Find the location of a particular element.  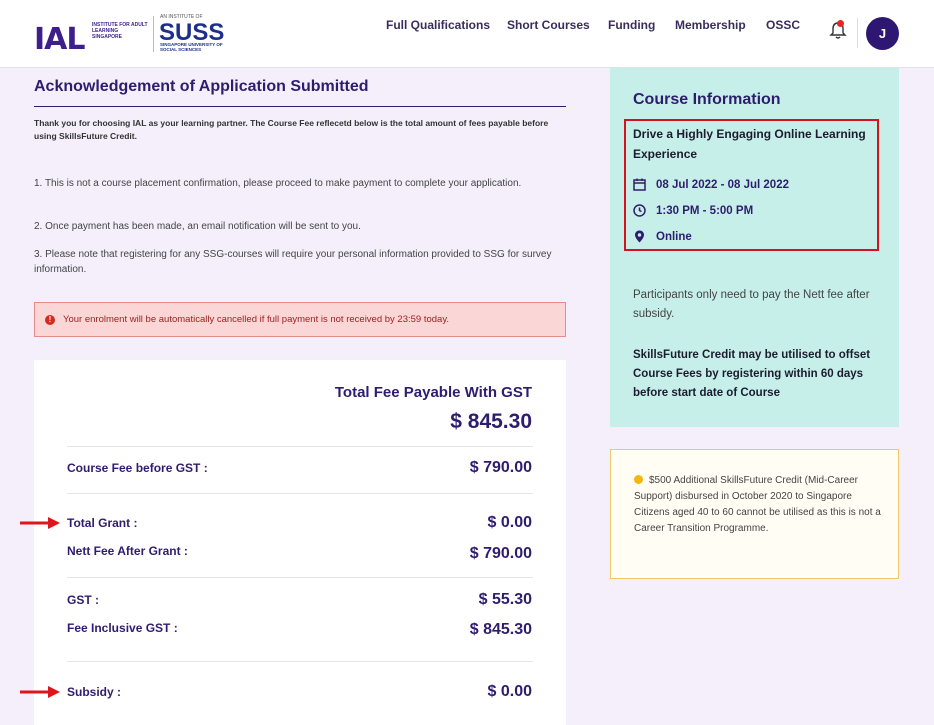

fee-inclusive-gst-value: $ 845.30 is located at coordinates (500, 629).